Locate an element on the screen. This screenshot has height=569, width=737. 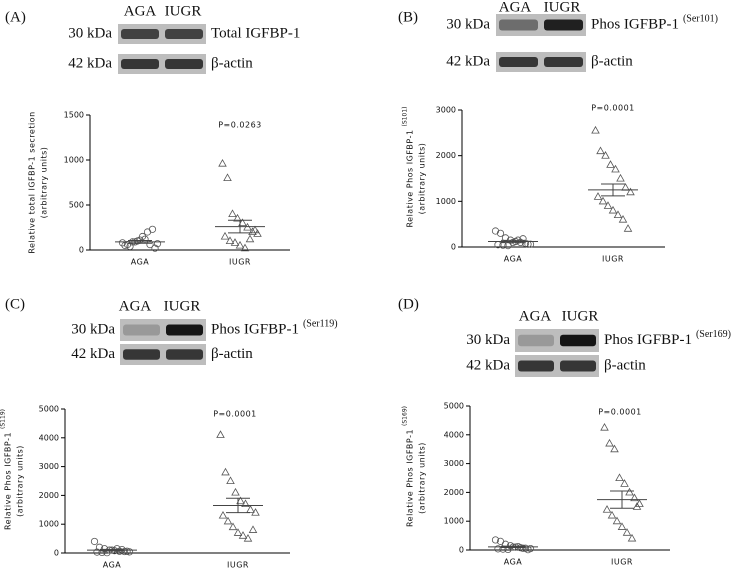
panel-label: (B) is located at coordinates (408, 17).